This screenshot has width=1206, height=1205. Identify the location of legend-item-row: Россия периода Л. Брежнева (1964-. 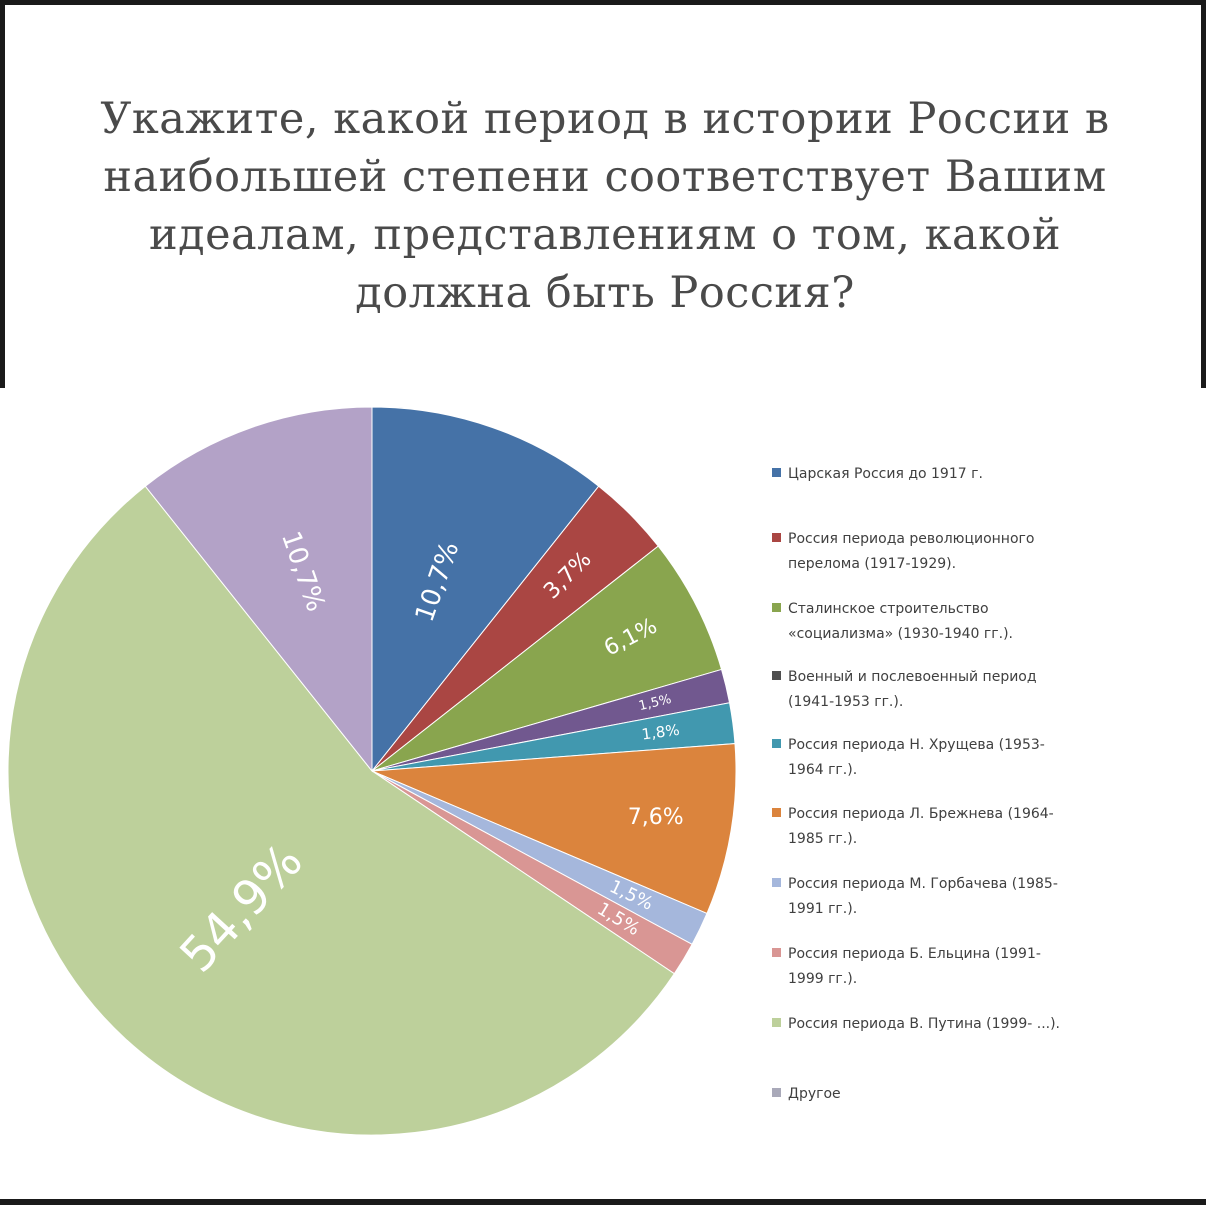
(957, 814).